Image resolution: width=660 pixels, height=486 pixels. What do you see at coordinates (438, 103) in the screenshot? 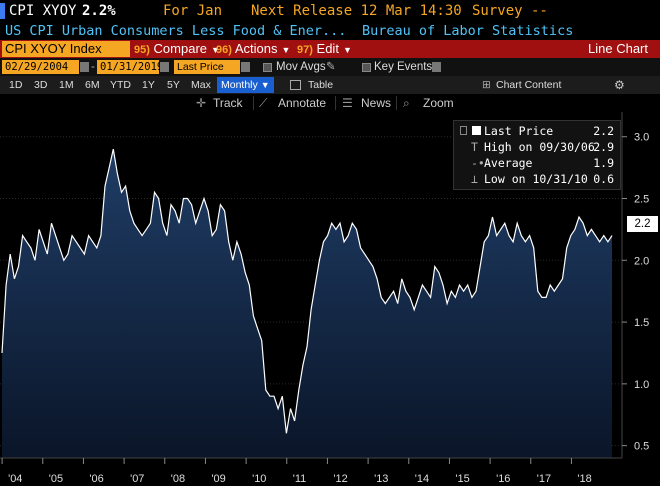
I see `zoom-button: Zoom` at bounding box center [438, 103].